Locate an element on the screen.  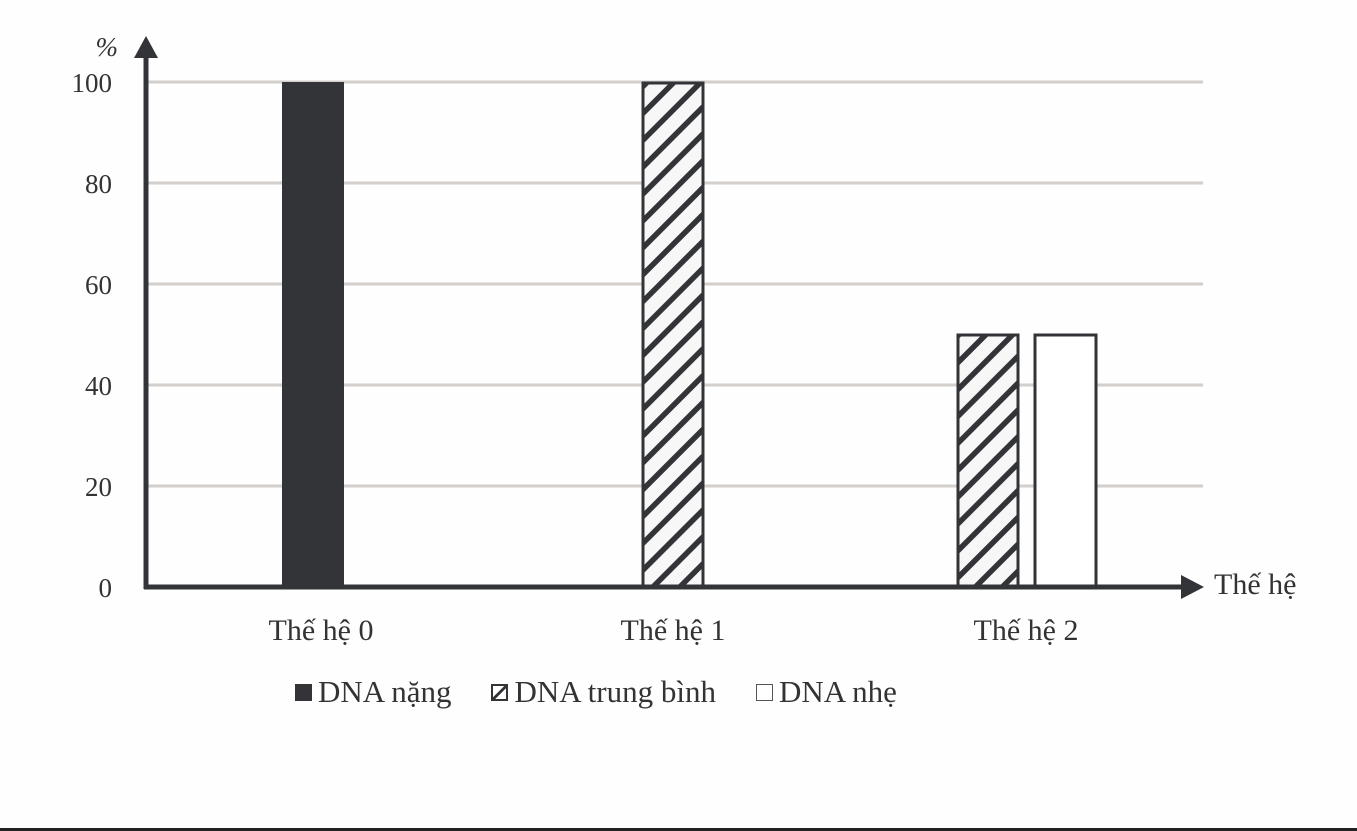
category-label-gen0: Thế hệ 0 is located at coordinates (321, 630).